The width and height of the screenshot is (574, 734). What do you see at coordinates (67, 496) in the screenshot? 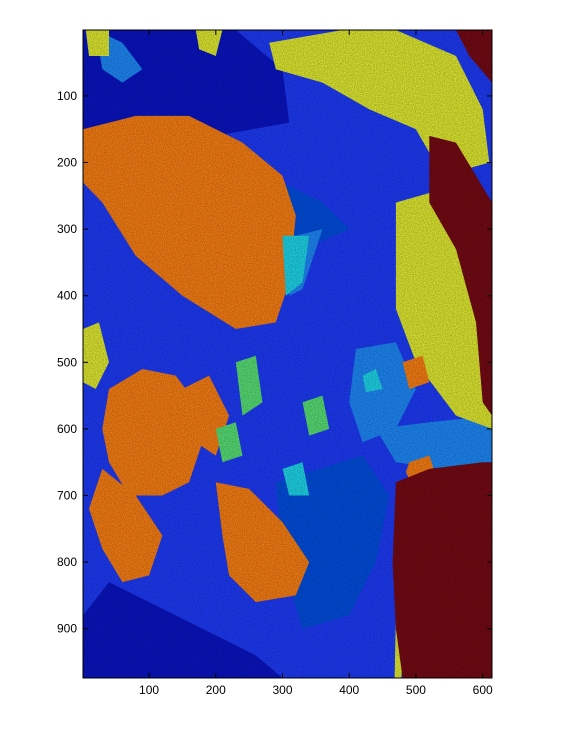
I see `y-tick-label: 700` at bounding box center [67, 496].